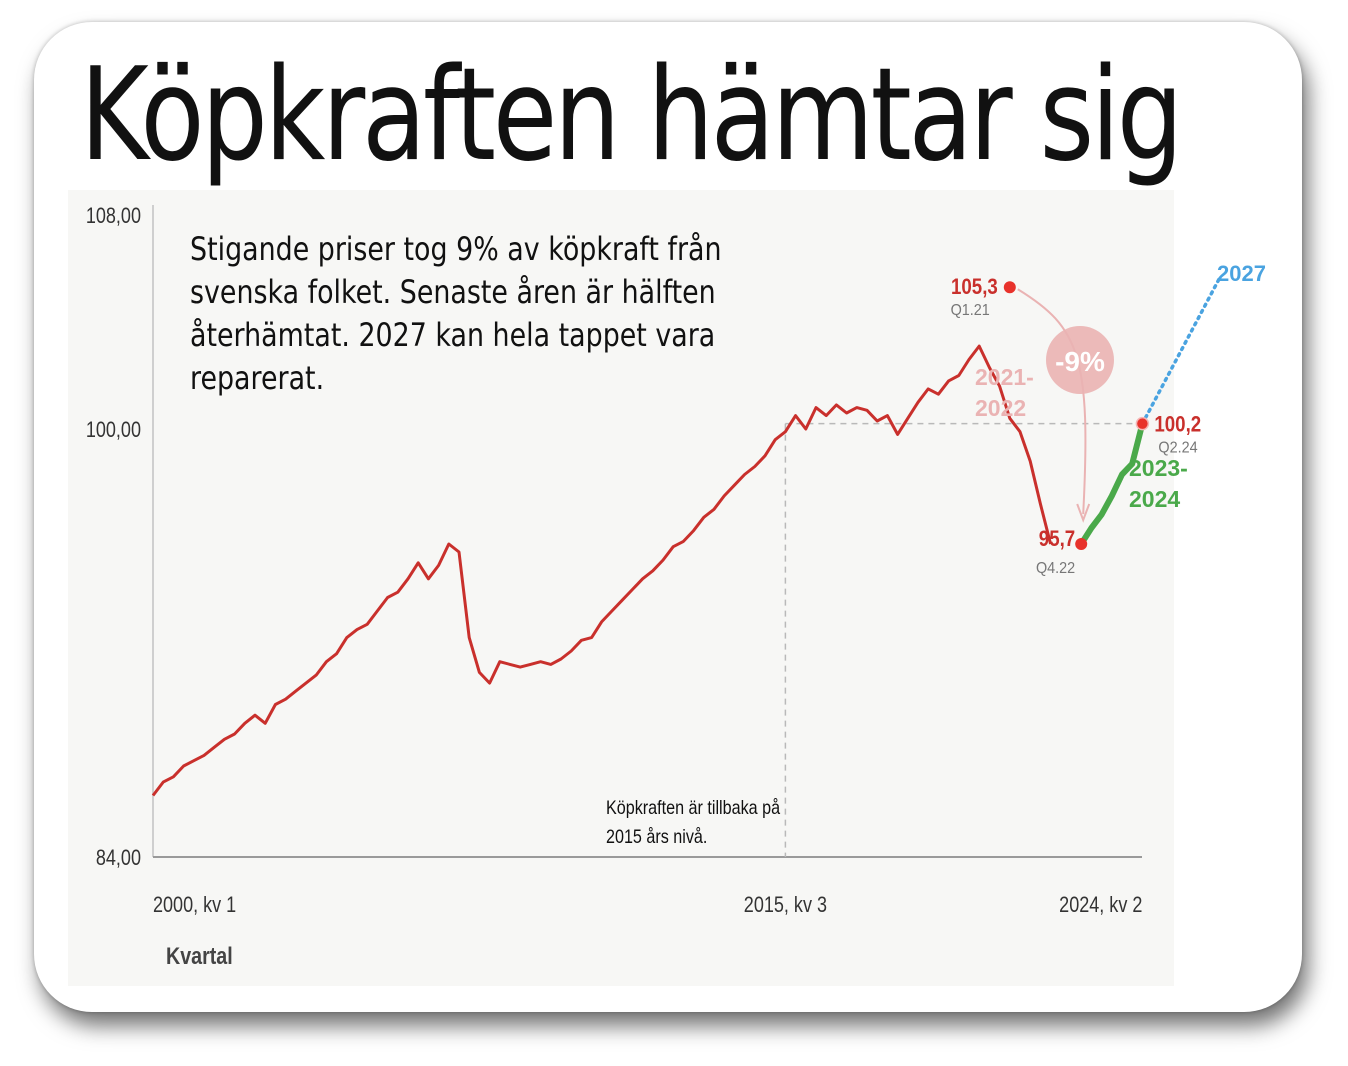 The width and height of the screenshot is (1348, 1066). Describe the element at coordinates (1000, 408) in the screenshot. I see `drop-period-label-line2: 2022` at that location.